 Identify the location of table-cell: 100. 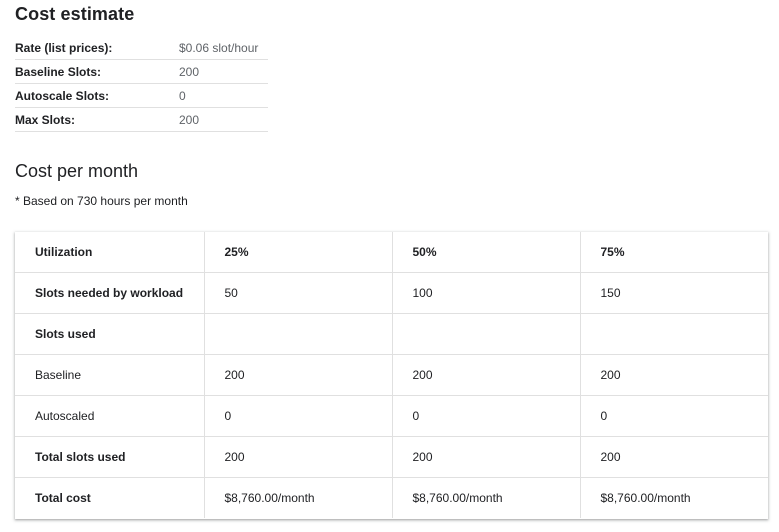
(486, 293).